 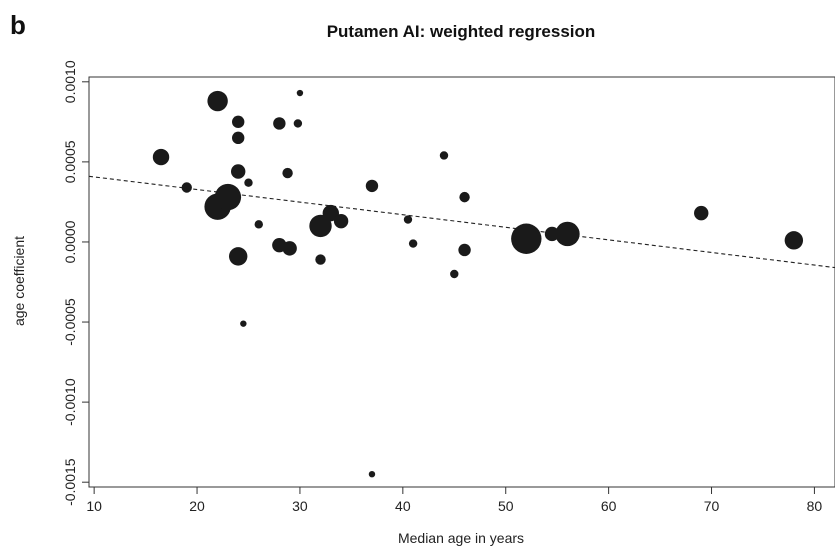 I want to click on y-tick-label: 0.0005, so click(x=70, y=161).